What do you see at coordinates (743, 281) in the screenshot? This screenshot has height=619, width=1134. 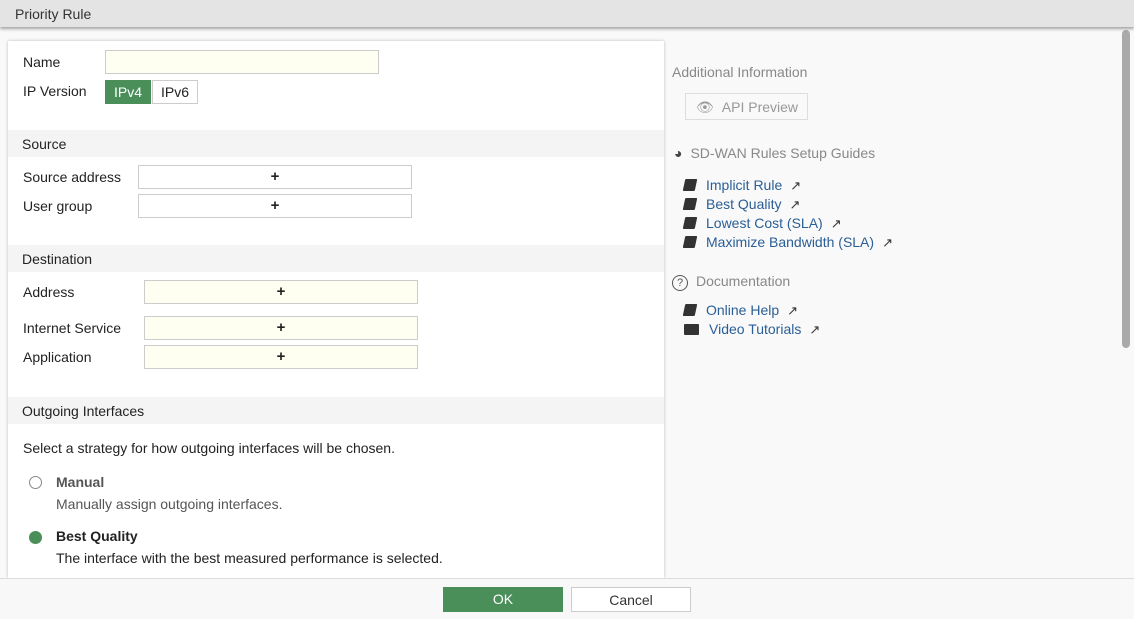 I see `documentation-heading-text: Documentation` at bounding box center [743, 281].